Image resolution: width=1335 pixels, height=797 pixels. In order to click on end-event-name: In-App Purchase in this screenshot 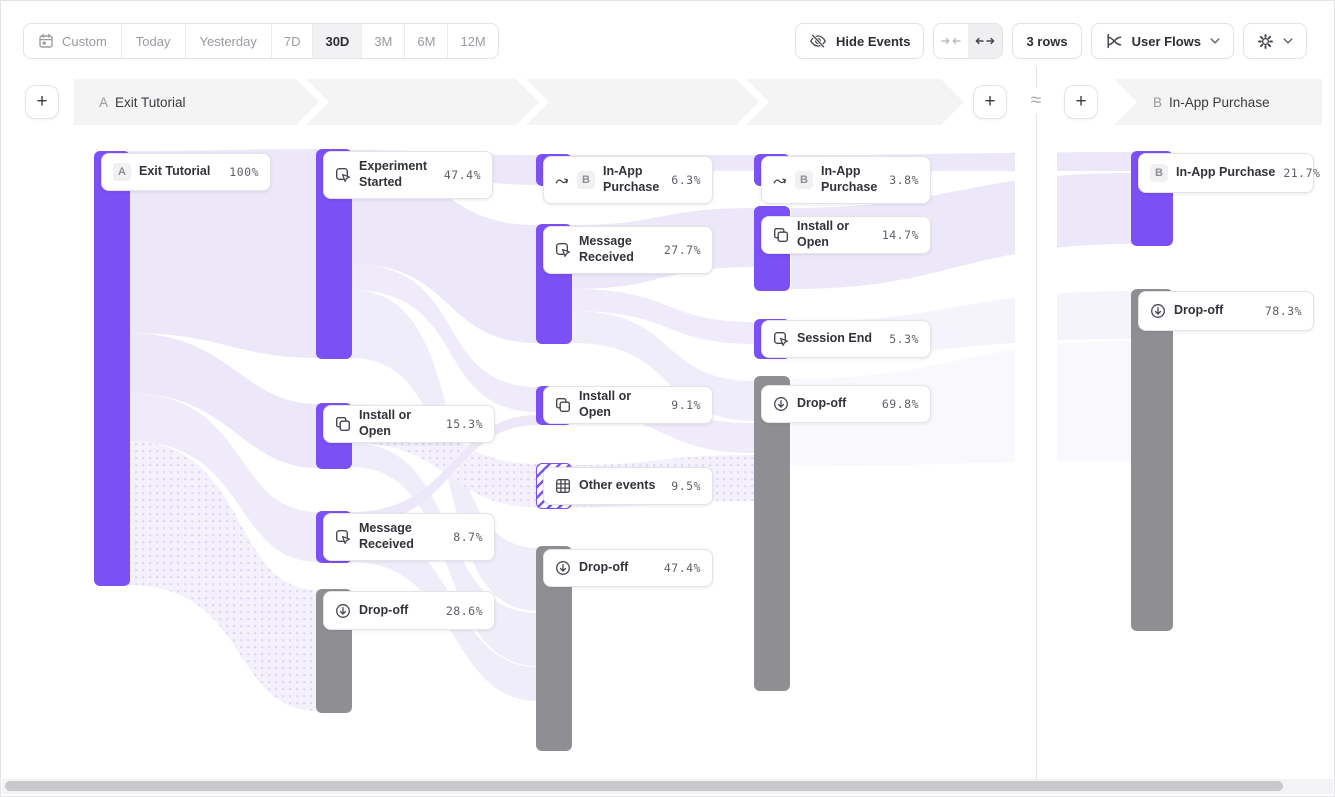, I will do `click(1219, 102)`.